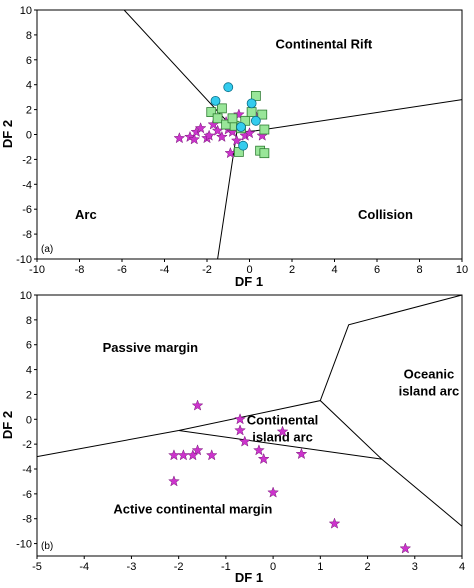 This screenshot has height=588, width=474. I want to click on x-tick-label: -8, so click(80, 270).